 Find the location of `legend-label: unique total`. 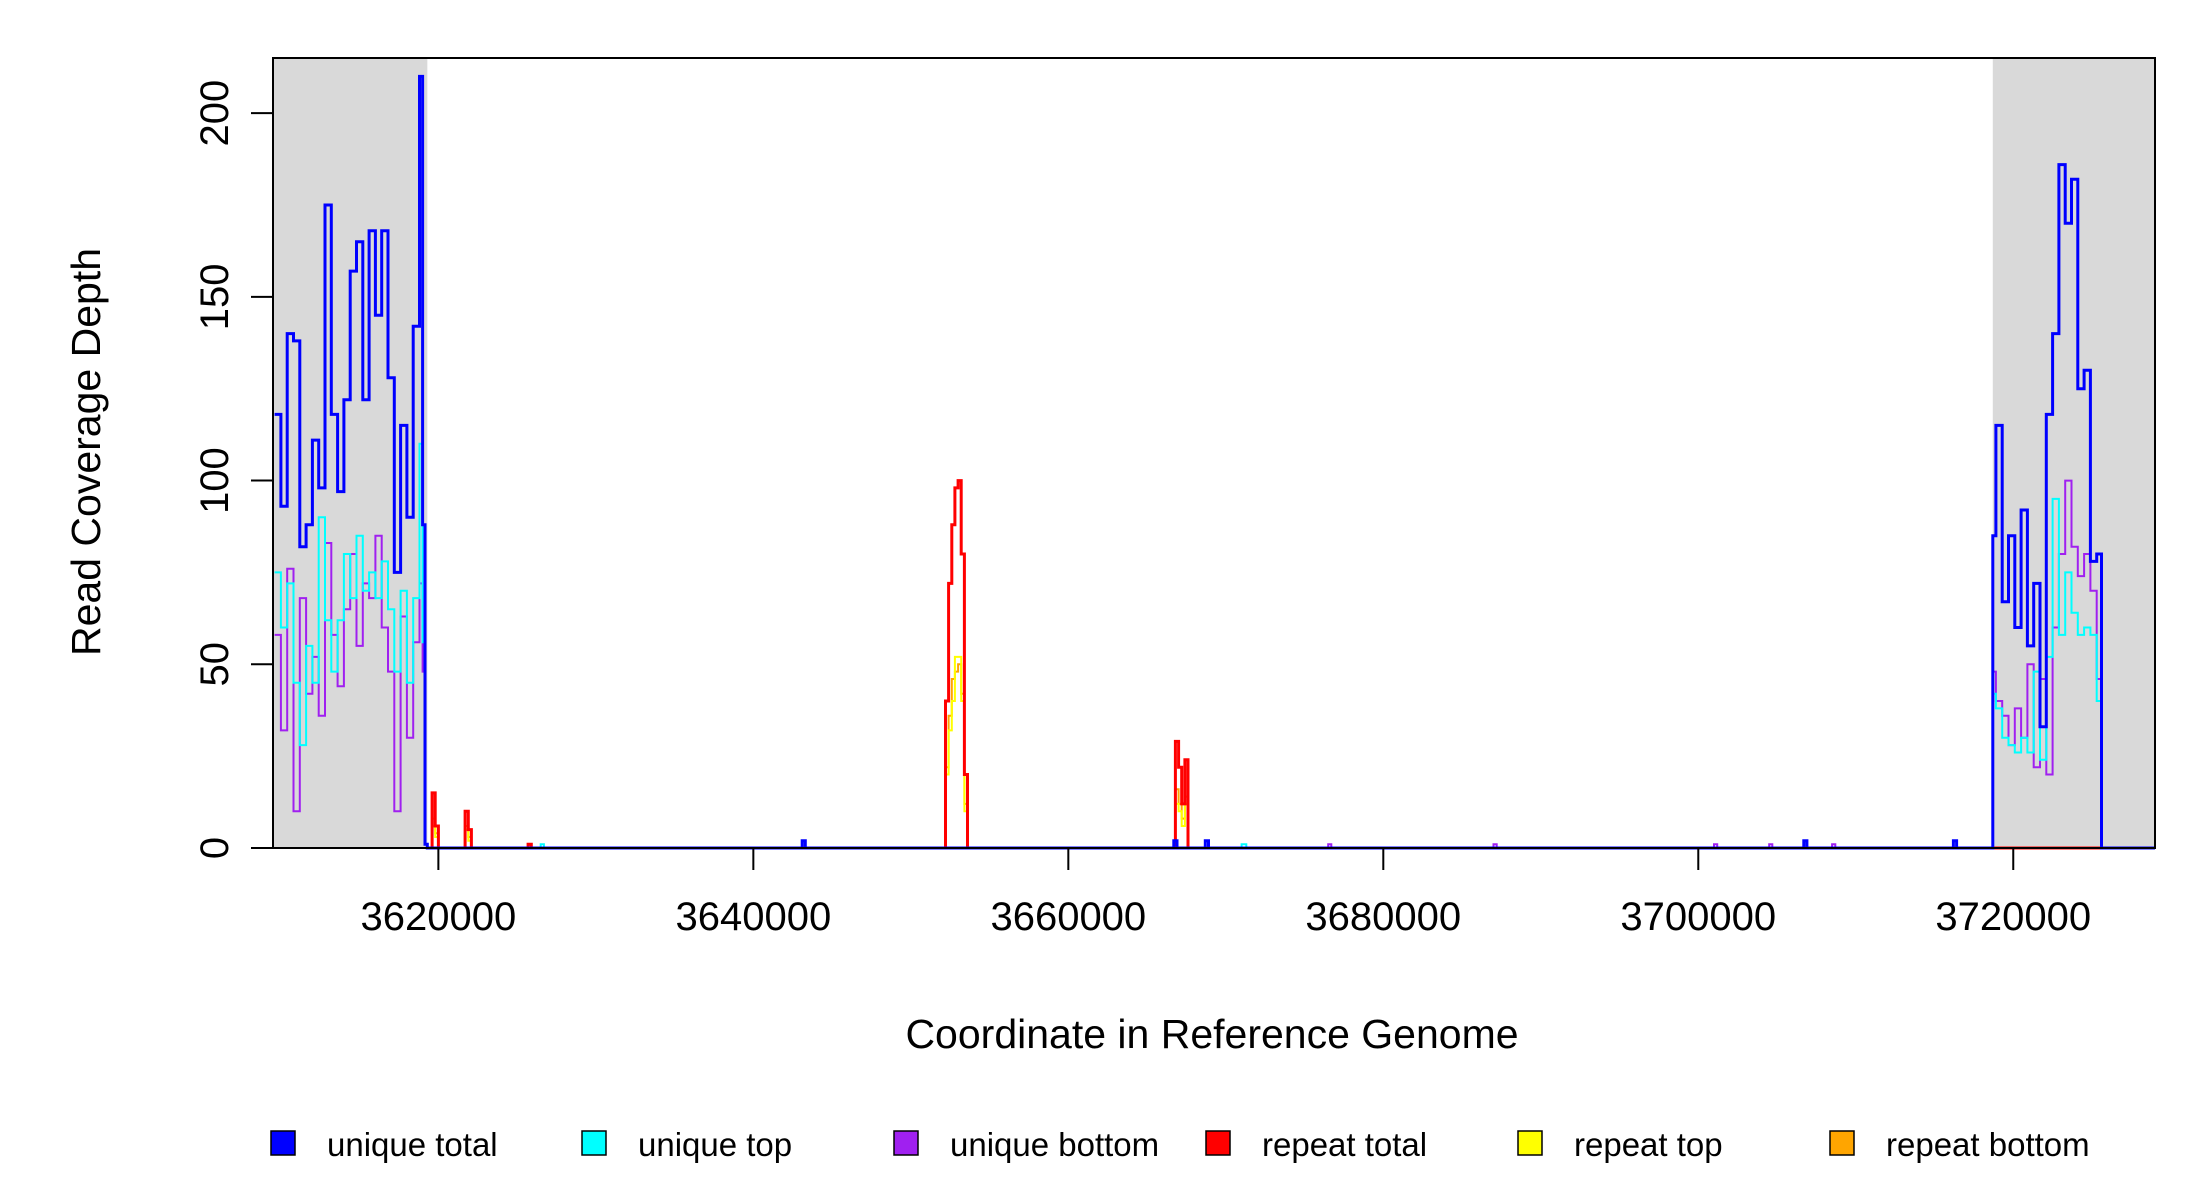

legend-label: unique total is located at coordinates (412, 1144).